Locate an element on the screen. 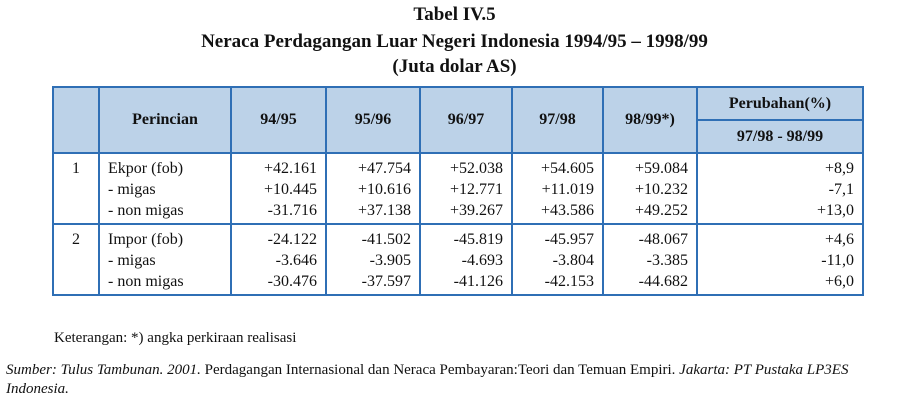 This screenshot has height=411, width=909. table-cell: -24.122 is located at coordinates (292, 239).